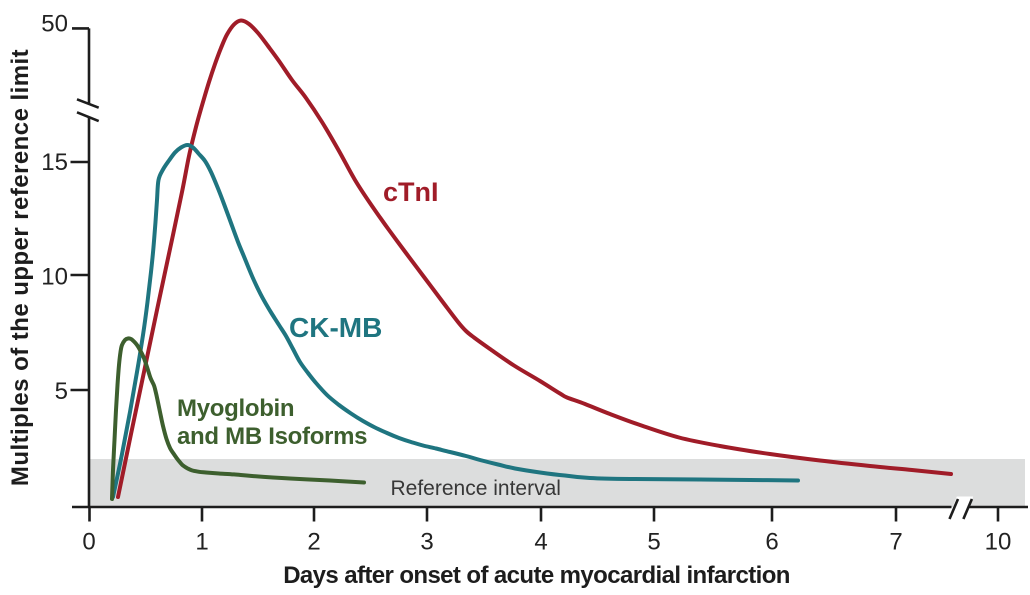 Image resolution: width=1030 pixels, height=595 pixels. What do you see at coordinates (235, 408) in the screenshot?
I see `svg-text: Myoglobin` at bounding box center [235, 408].